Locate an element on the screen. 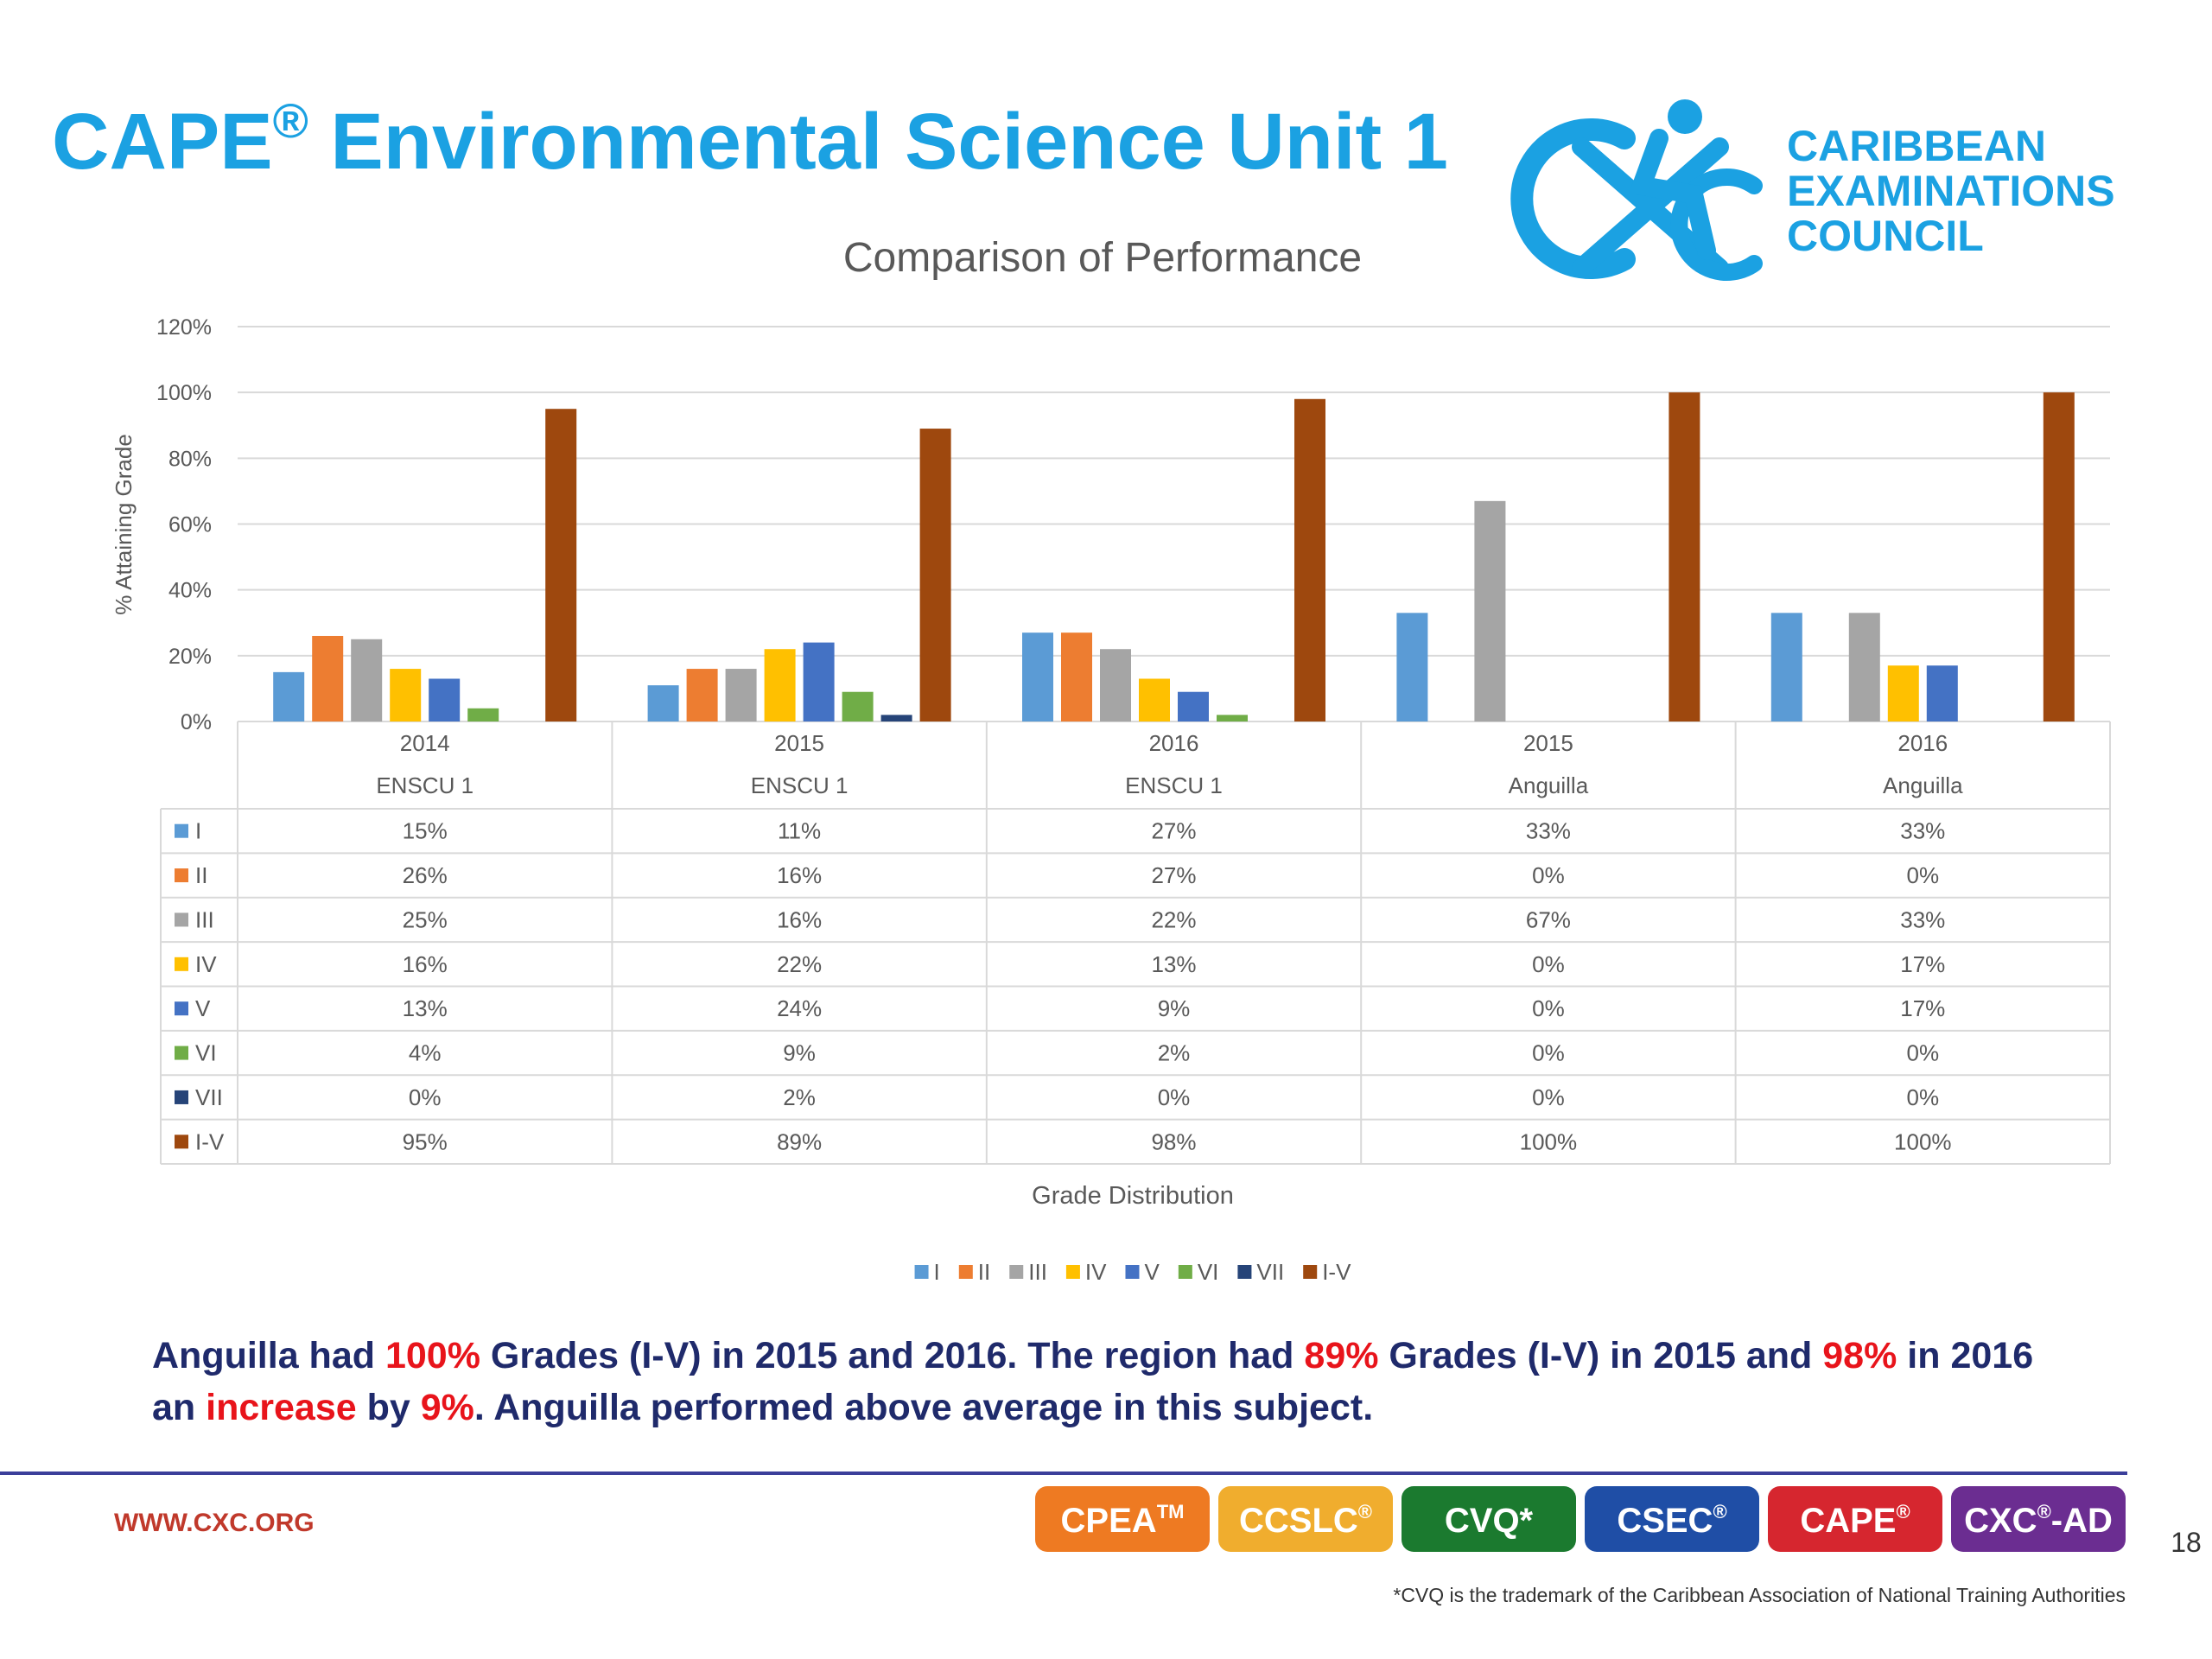 Image resolution: width=2212 pixels, height=1659 pixels. badge-text: CPEA is located at coordinates (1109, 1521).